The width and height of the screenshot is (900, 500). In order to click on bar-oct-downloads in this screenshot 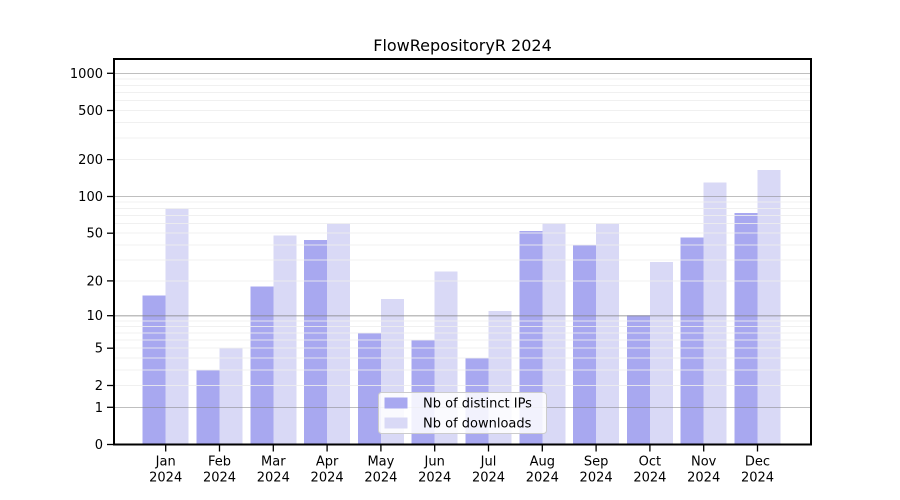, I will do `click(661, 353)`.